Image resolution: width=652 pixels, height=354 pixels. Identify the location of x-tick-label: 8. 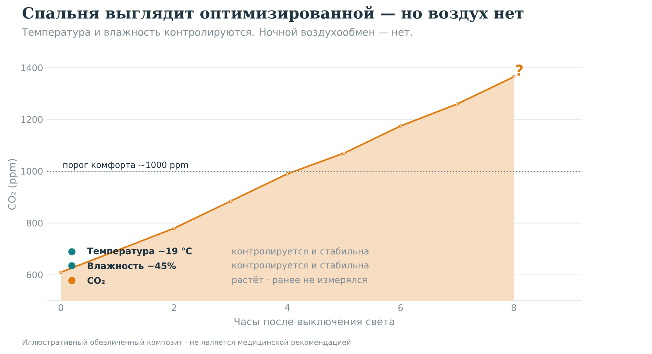
(514, 308).